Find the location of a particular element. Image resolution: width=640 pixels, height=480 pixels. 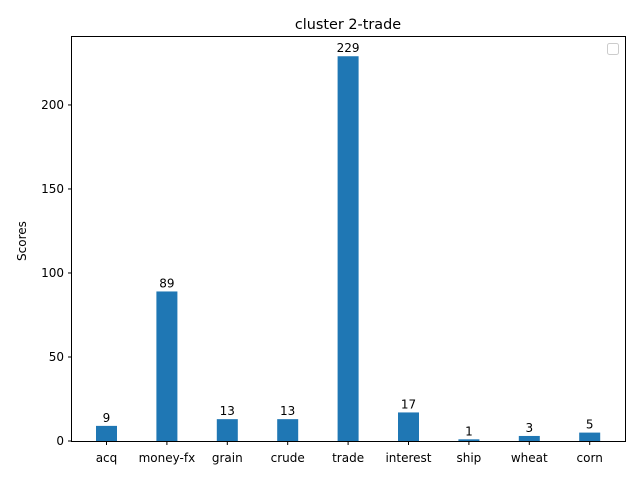

legend-box is located at coordinates (613, 49).